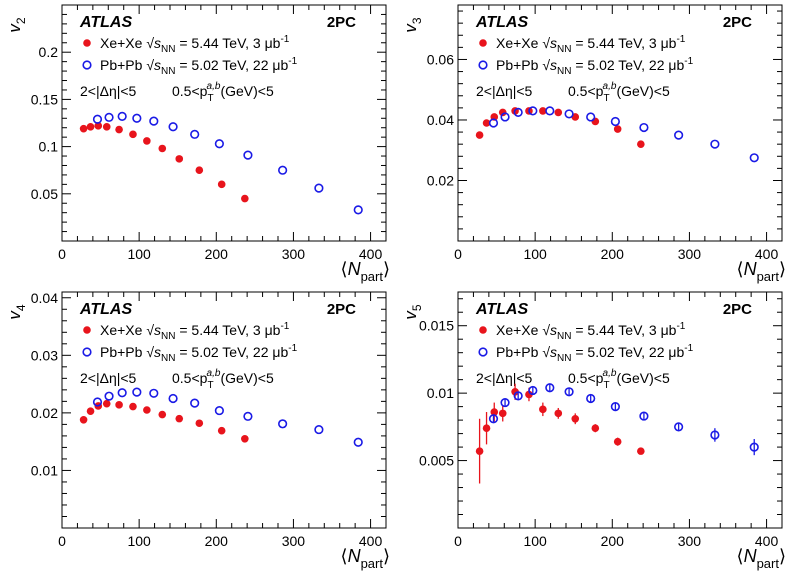 The image size is (789, 572). I want to click on y-axis-label: v2, so click(16, 25).